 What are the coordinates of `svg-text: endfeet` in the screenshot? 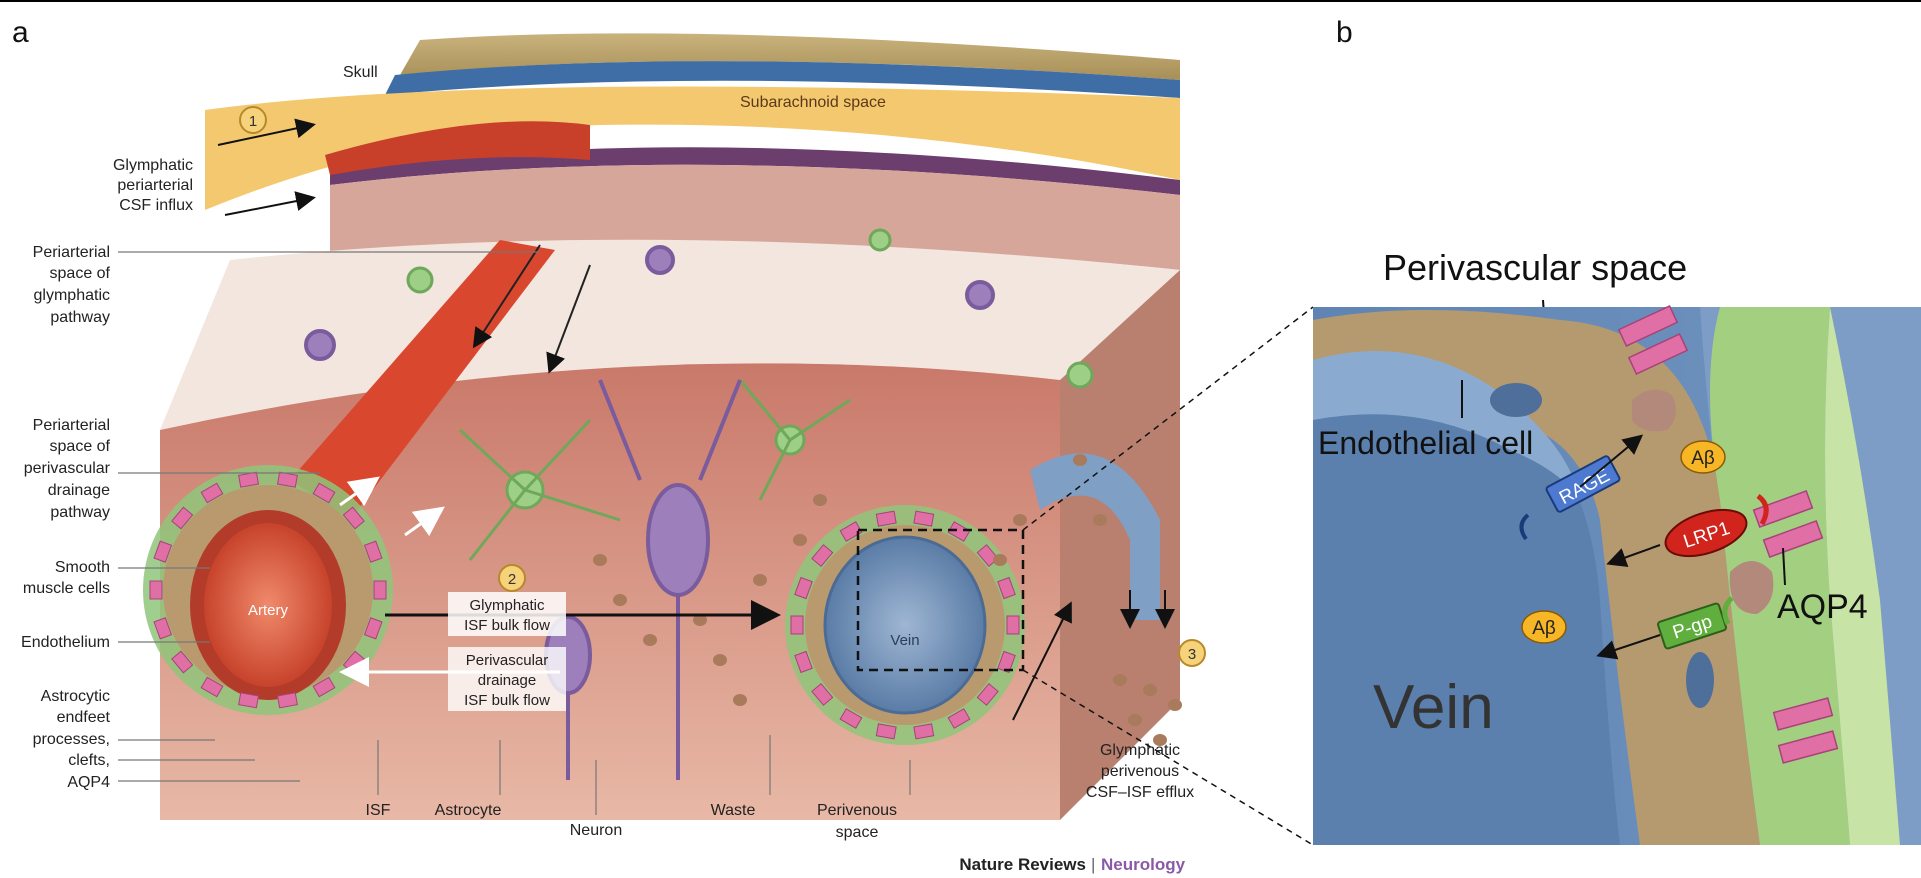 It's located at (84, 717).